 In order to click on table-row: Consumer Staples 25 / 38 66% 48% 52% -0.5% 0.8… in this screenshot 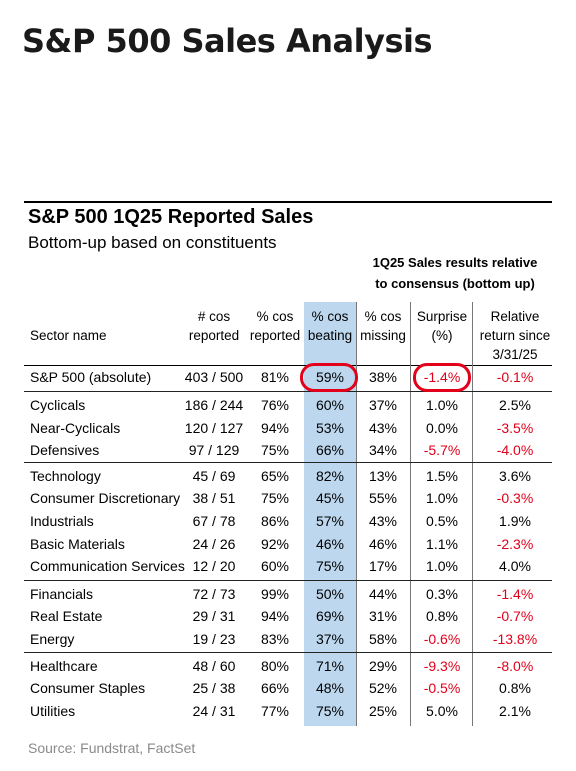, I will do `click(288, 688)`.